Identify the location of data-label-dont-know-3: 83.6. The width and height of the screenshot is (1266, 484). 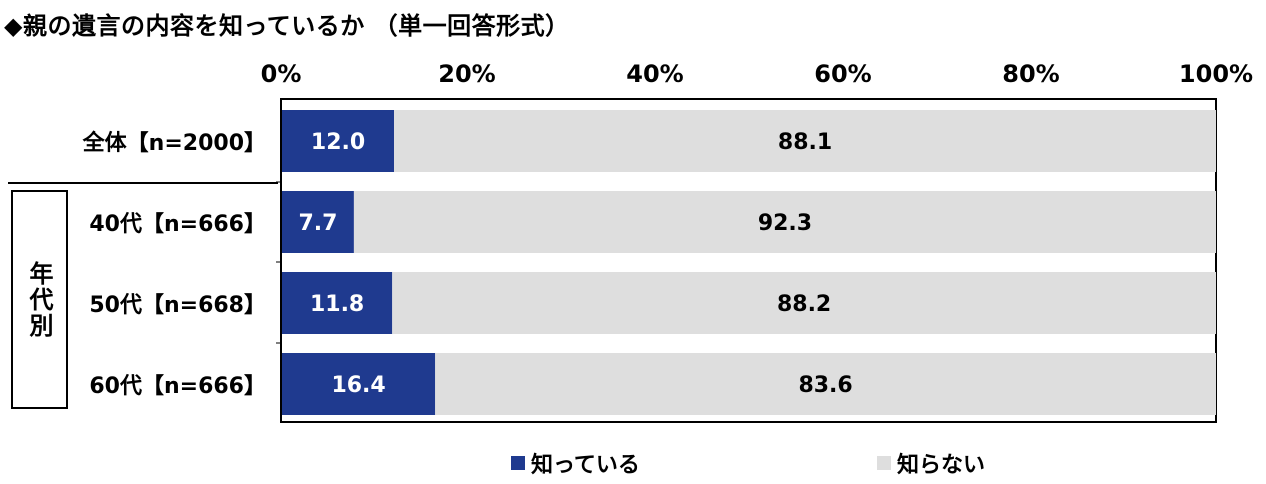
(825, 385).